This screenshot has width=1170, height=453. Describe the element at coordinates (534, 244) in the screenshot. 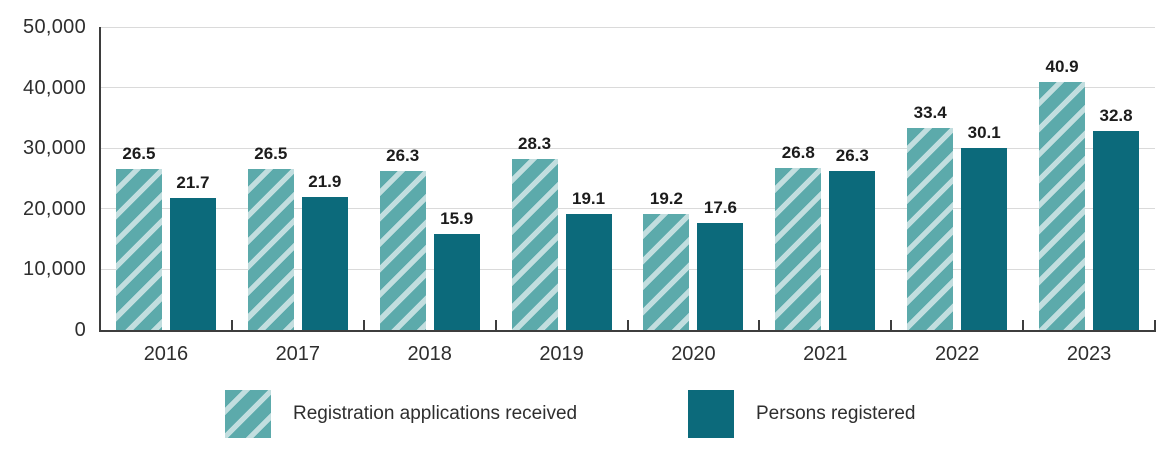

I see `bar-2019-hatched` at that location.